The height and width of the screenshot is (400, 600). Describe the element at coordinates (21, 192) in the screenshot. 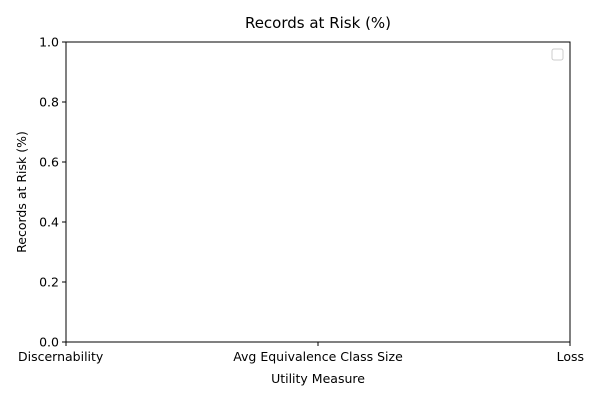

I see `y-axis-label: Records at Risk (%)` at that location.